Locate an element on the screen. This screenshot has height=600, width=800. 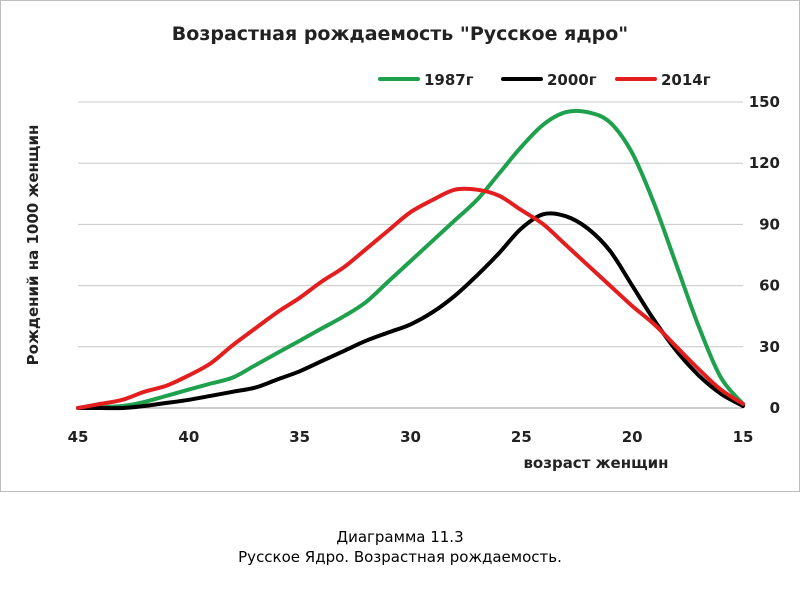
y-tick-label: 0 is located at coordinates (775, 408).